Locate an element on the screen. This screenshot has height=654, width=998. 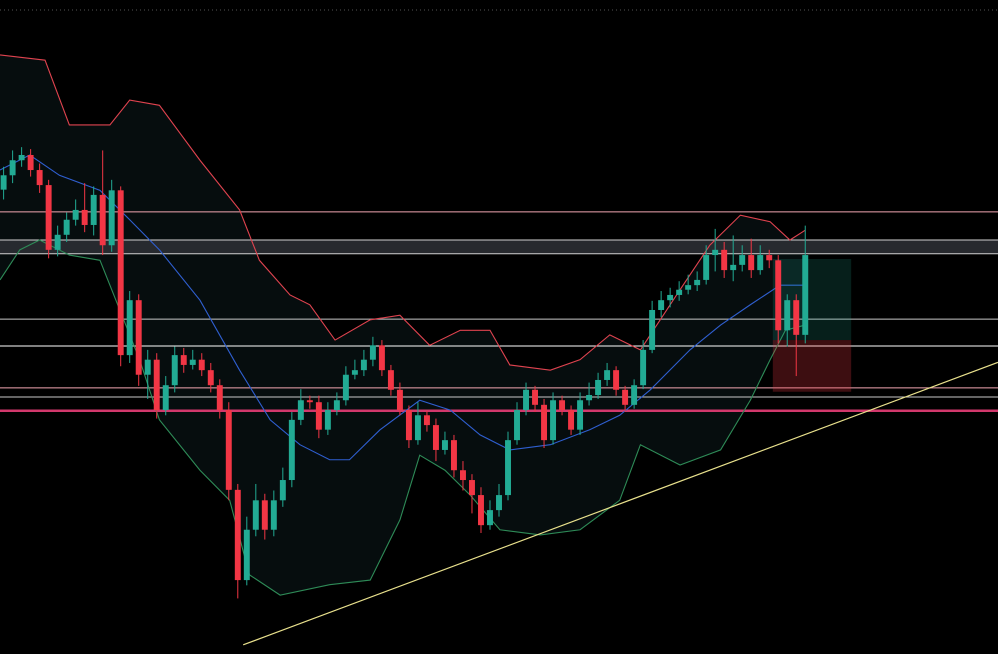
loss-zone is located at coordinates (812, 366).